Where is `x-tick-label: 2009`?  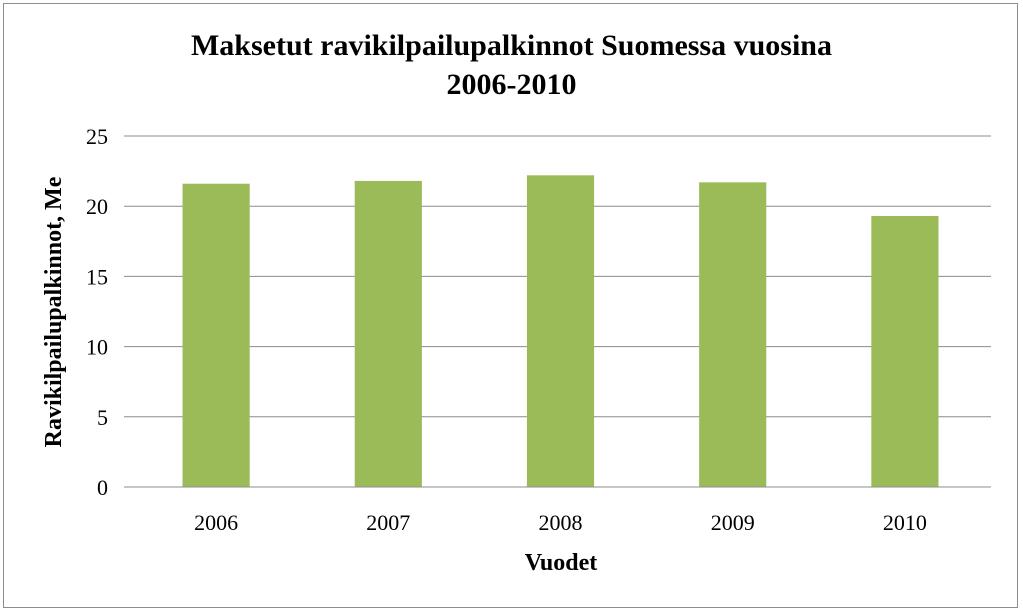
x-tick-label: 2009 is located at coordinates (733, 522).